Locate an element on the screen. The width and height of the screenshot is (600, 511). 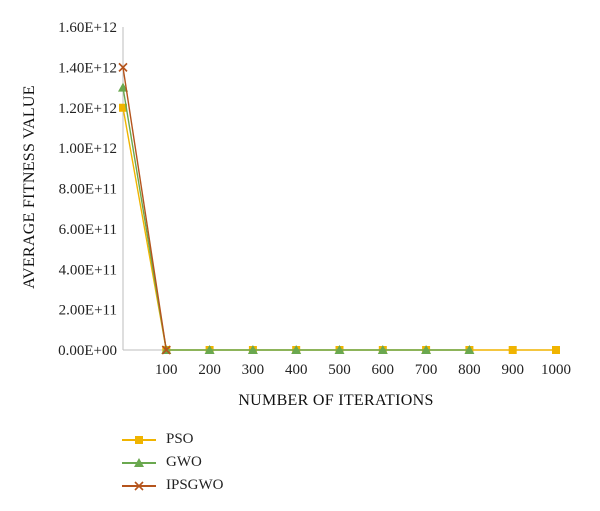
y-tick-label: 4.00E+11 is located at coordinates (88, 270).